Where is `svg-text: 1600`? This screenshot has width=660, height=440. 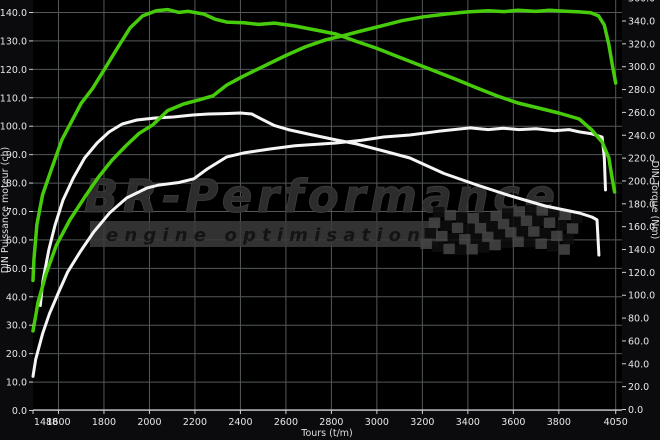 svg-text: 1600 is located at coordinates (58, 422).